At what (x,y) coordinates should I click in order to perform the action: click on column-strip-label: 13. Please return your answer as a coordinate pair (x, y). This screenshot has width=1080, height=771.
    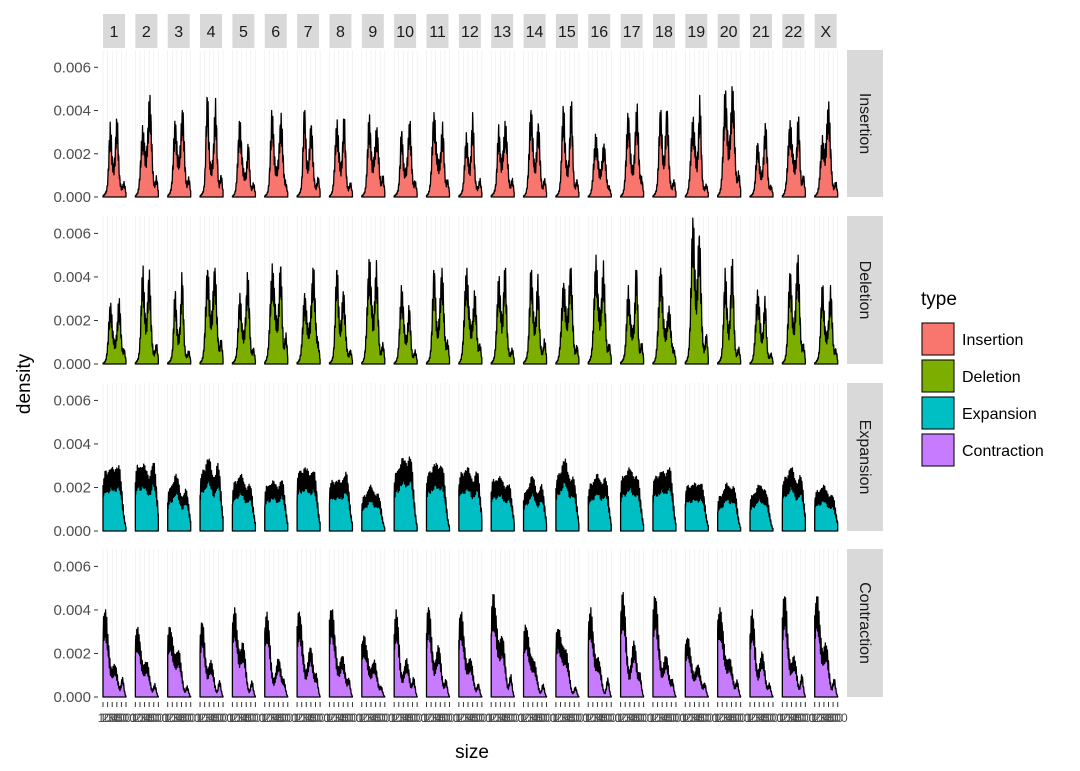
    Looking at the image, I should click on (502, 32).